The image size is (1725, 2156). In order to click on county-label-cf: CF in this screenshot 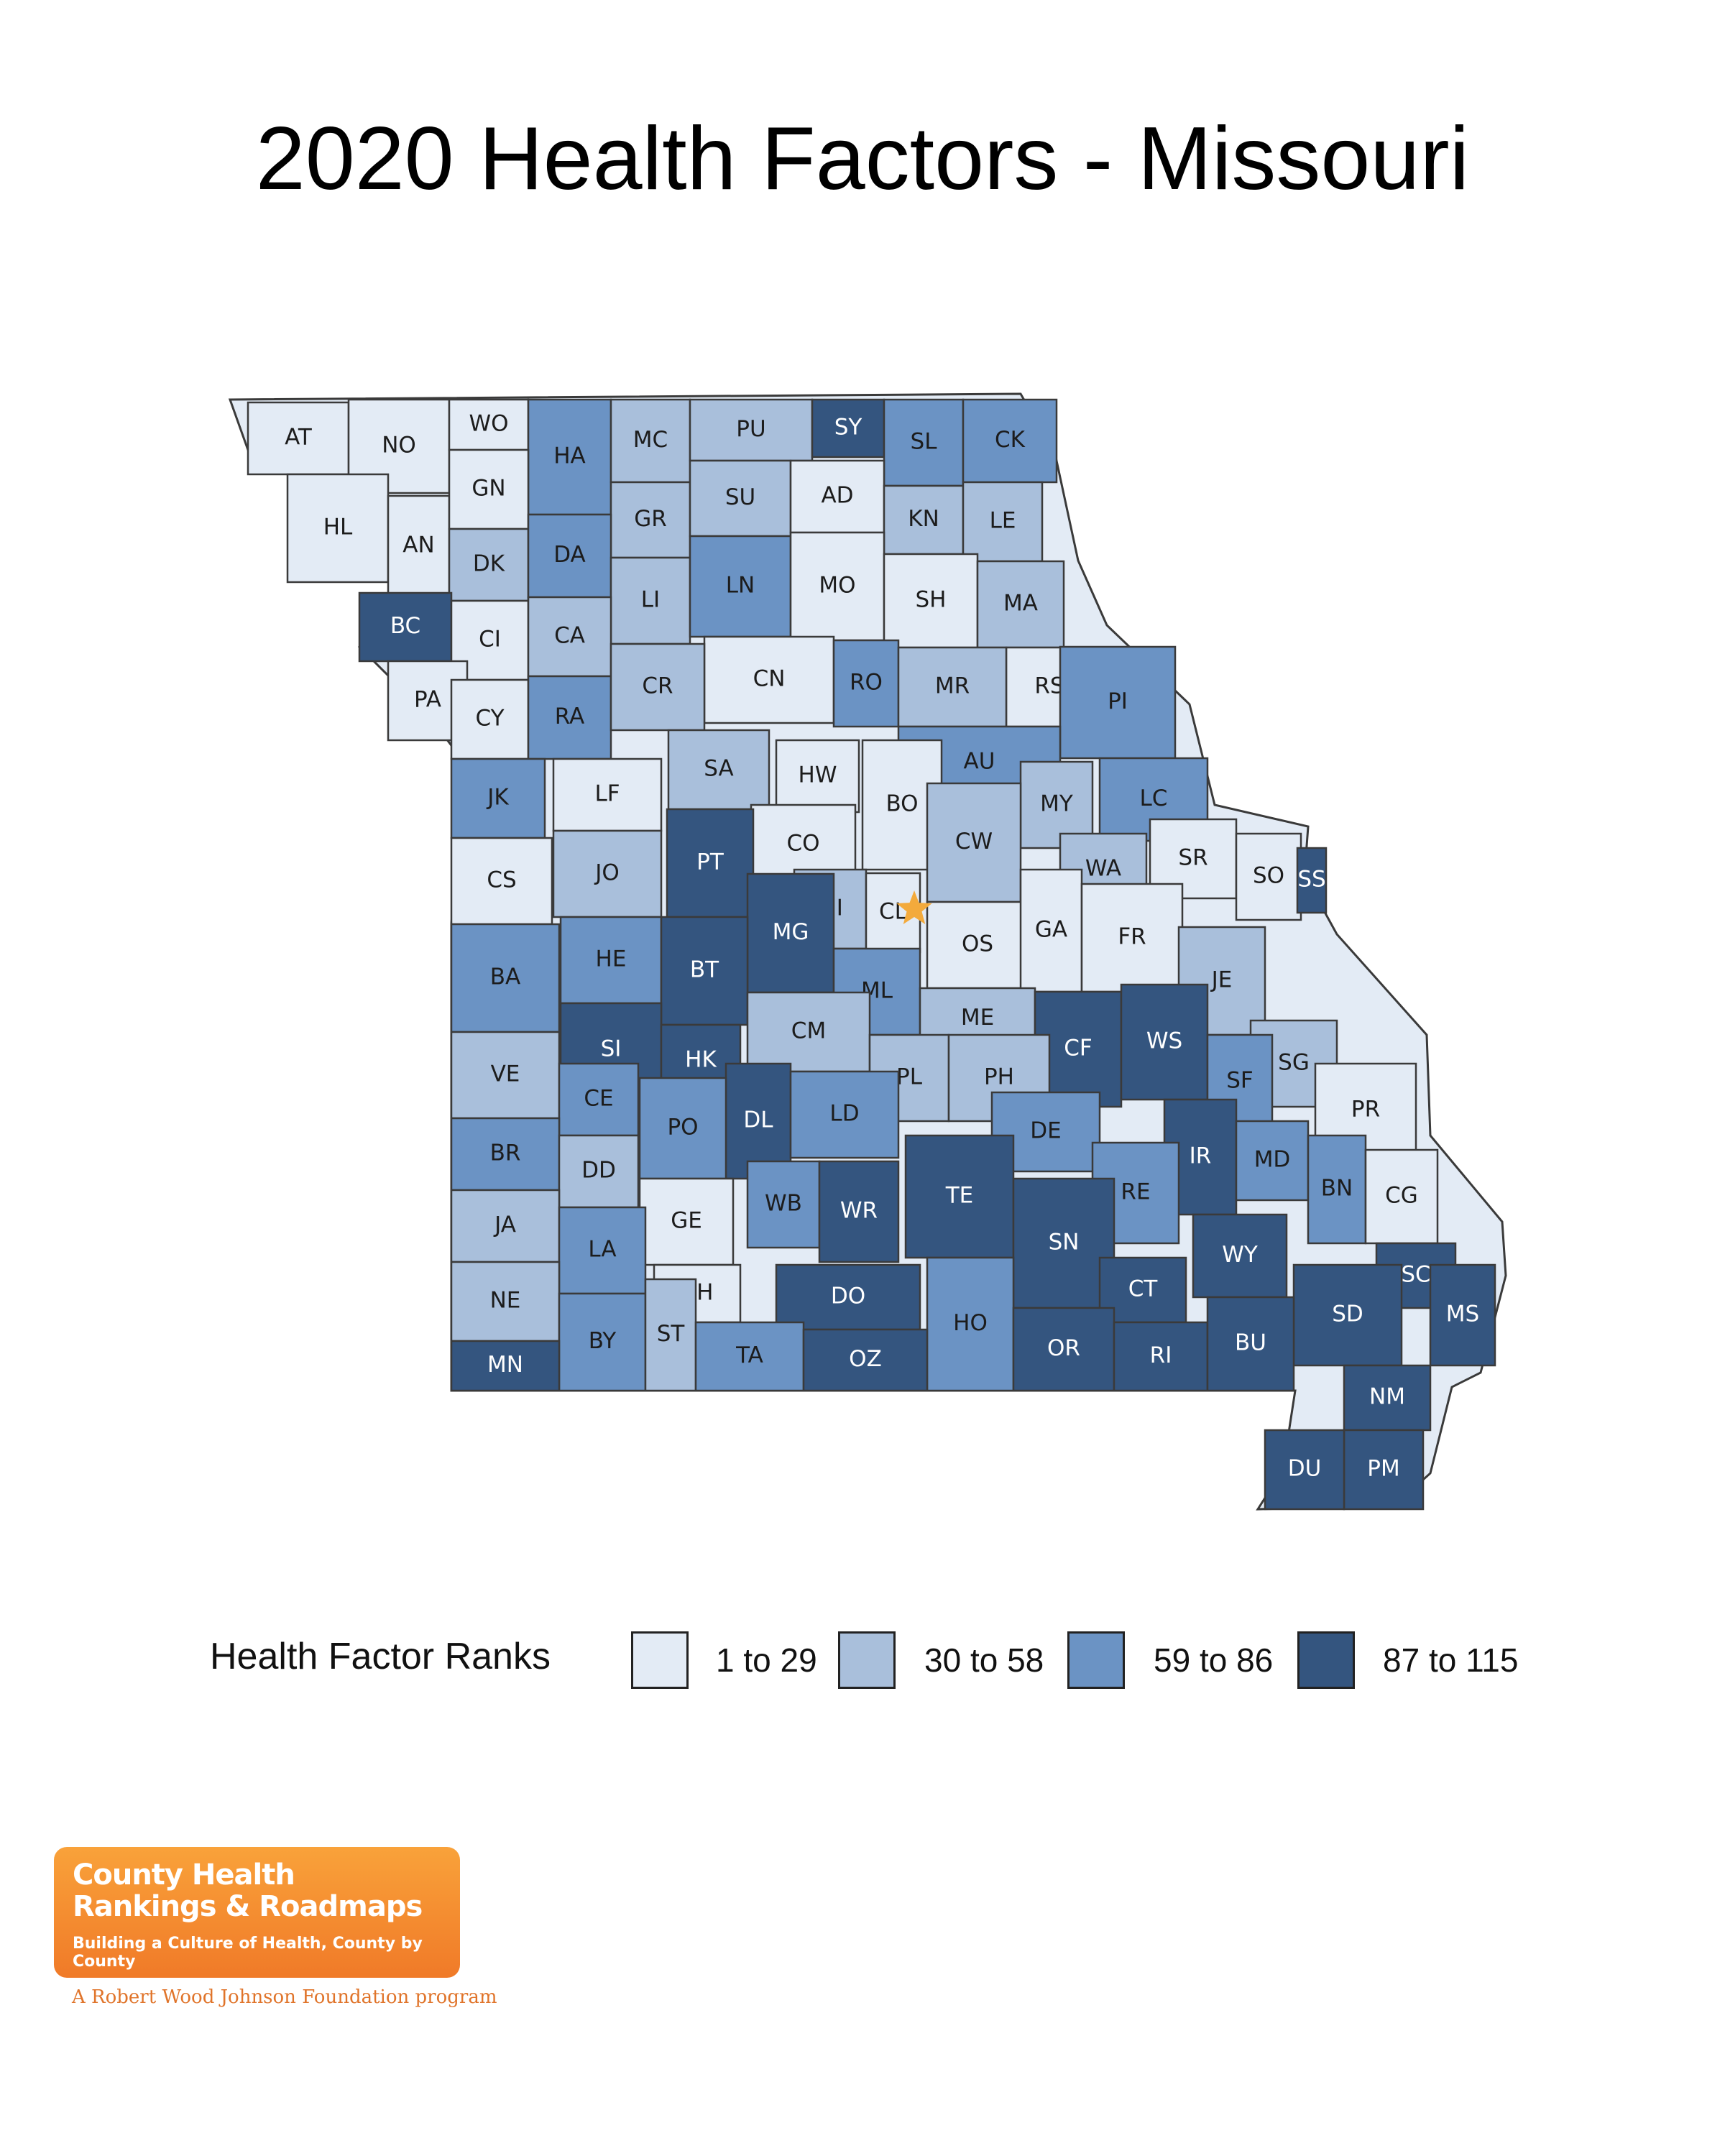, I will do `click(1078, 1048)`.